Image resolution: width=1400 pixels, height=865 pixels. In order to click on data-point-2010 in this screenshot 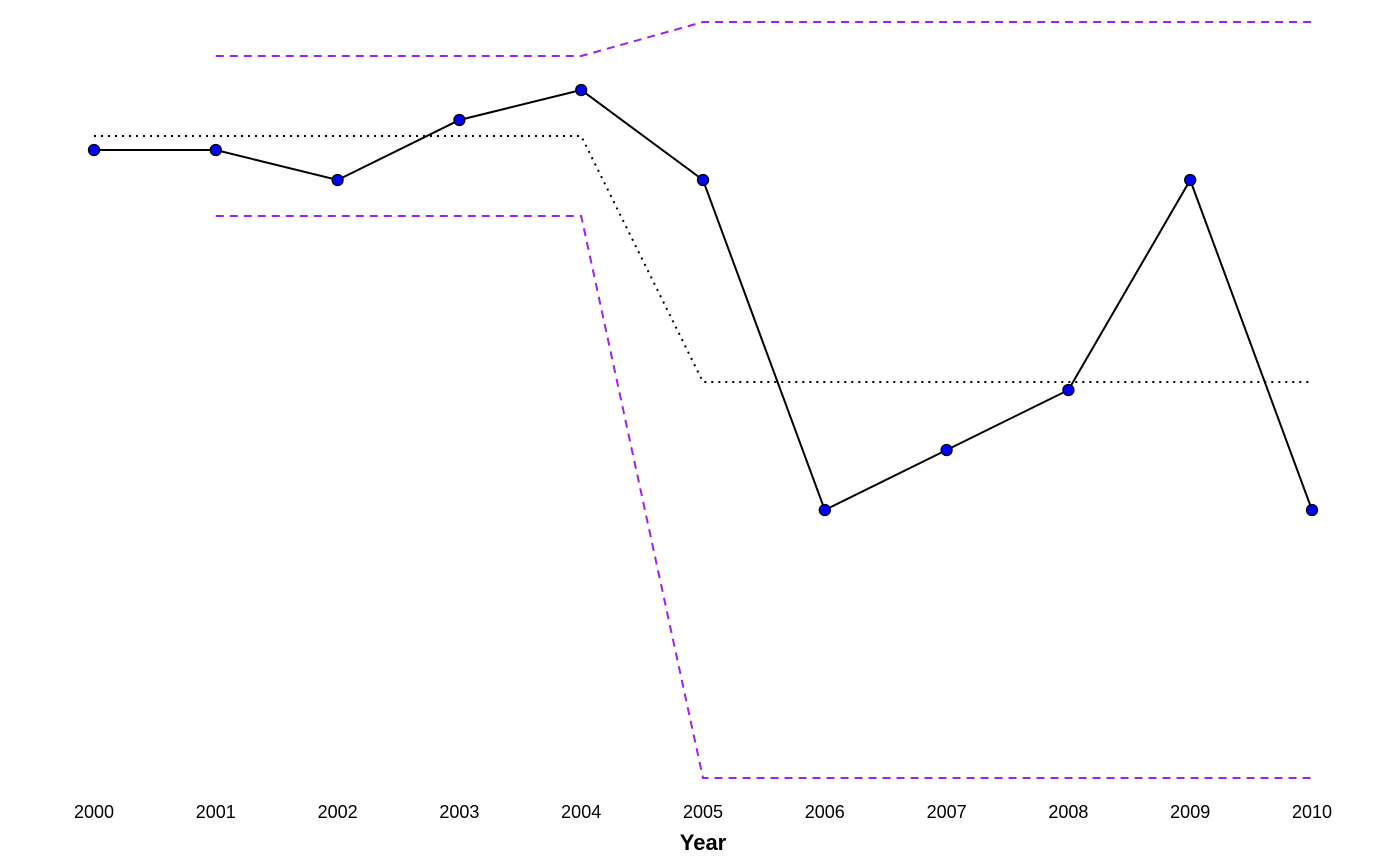, I will do `click(1312, 510)`.